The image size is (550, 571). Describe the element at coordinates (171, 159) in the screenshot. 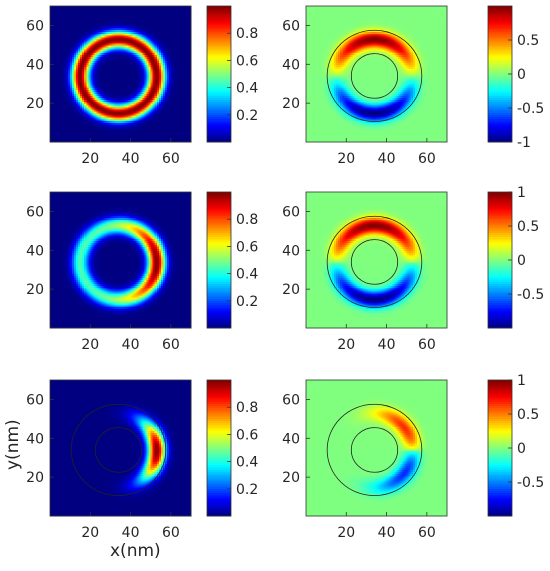

I see `x-tick-label: 60` at that location.